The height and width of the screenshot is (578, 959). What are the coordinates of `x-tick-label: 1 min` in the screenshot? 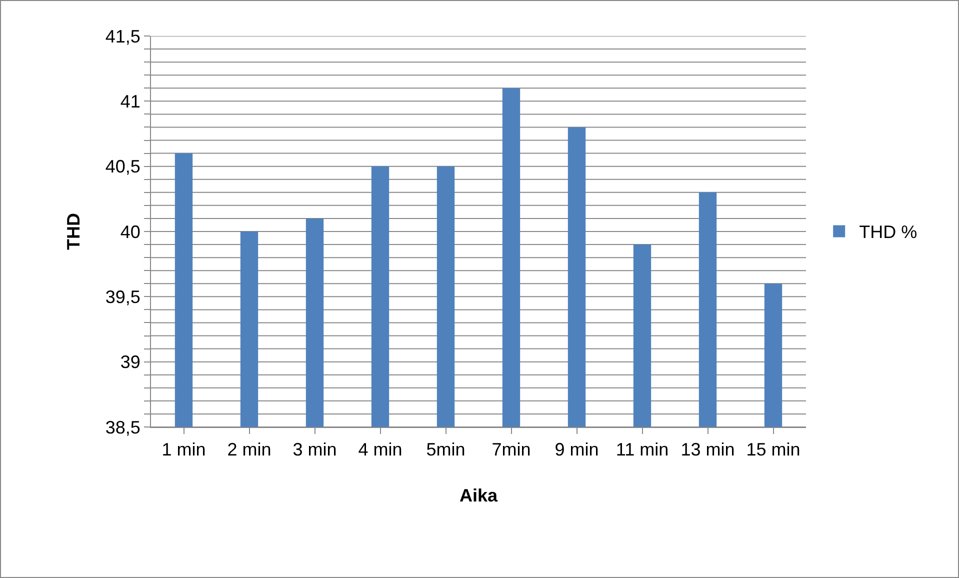 It's located at (184, 450).